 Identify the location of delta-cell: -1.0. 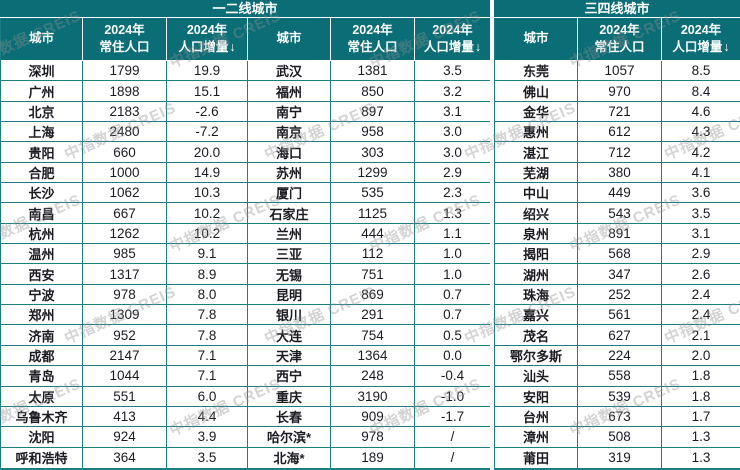
(453, 396).